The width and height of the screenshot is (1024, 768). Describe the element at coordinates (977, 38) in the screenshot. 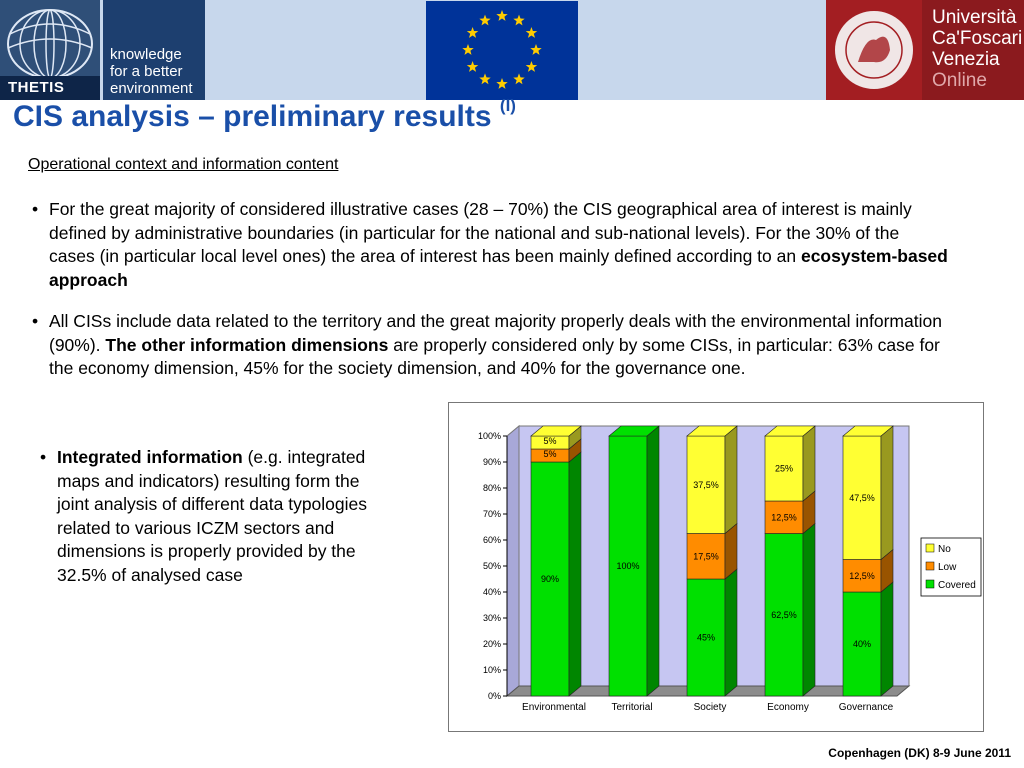

I see `unive-line-2: Ca'Foscari` at that location.